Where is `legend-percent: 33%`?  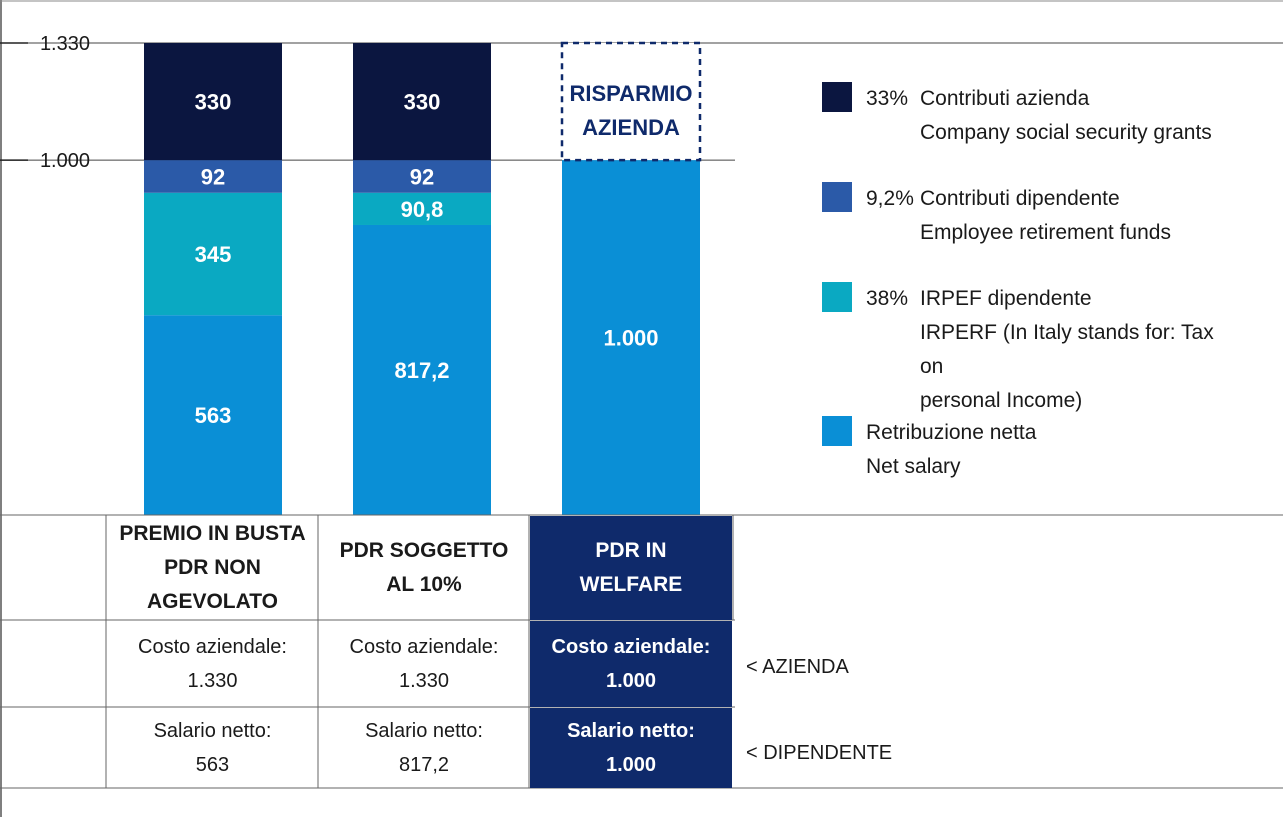 legend-percent: 33% is located at coordinates (887, 98).